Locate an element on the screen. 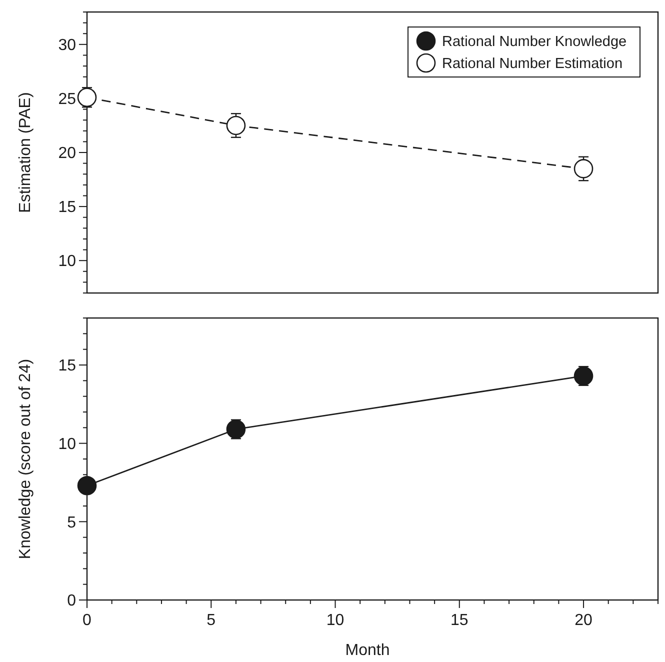 The image size is (665, 662). text: Rational Number Knowledge is located at coordinates (534, 42).